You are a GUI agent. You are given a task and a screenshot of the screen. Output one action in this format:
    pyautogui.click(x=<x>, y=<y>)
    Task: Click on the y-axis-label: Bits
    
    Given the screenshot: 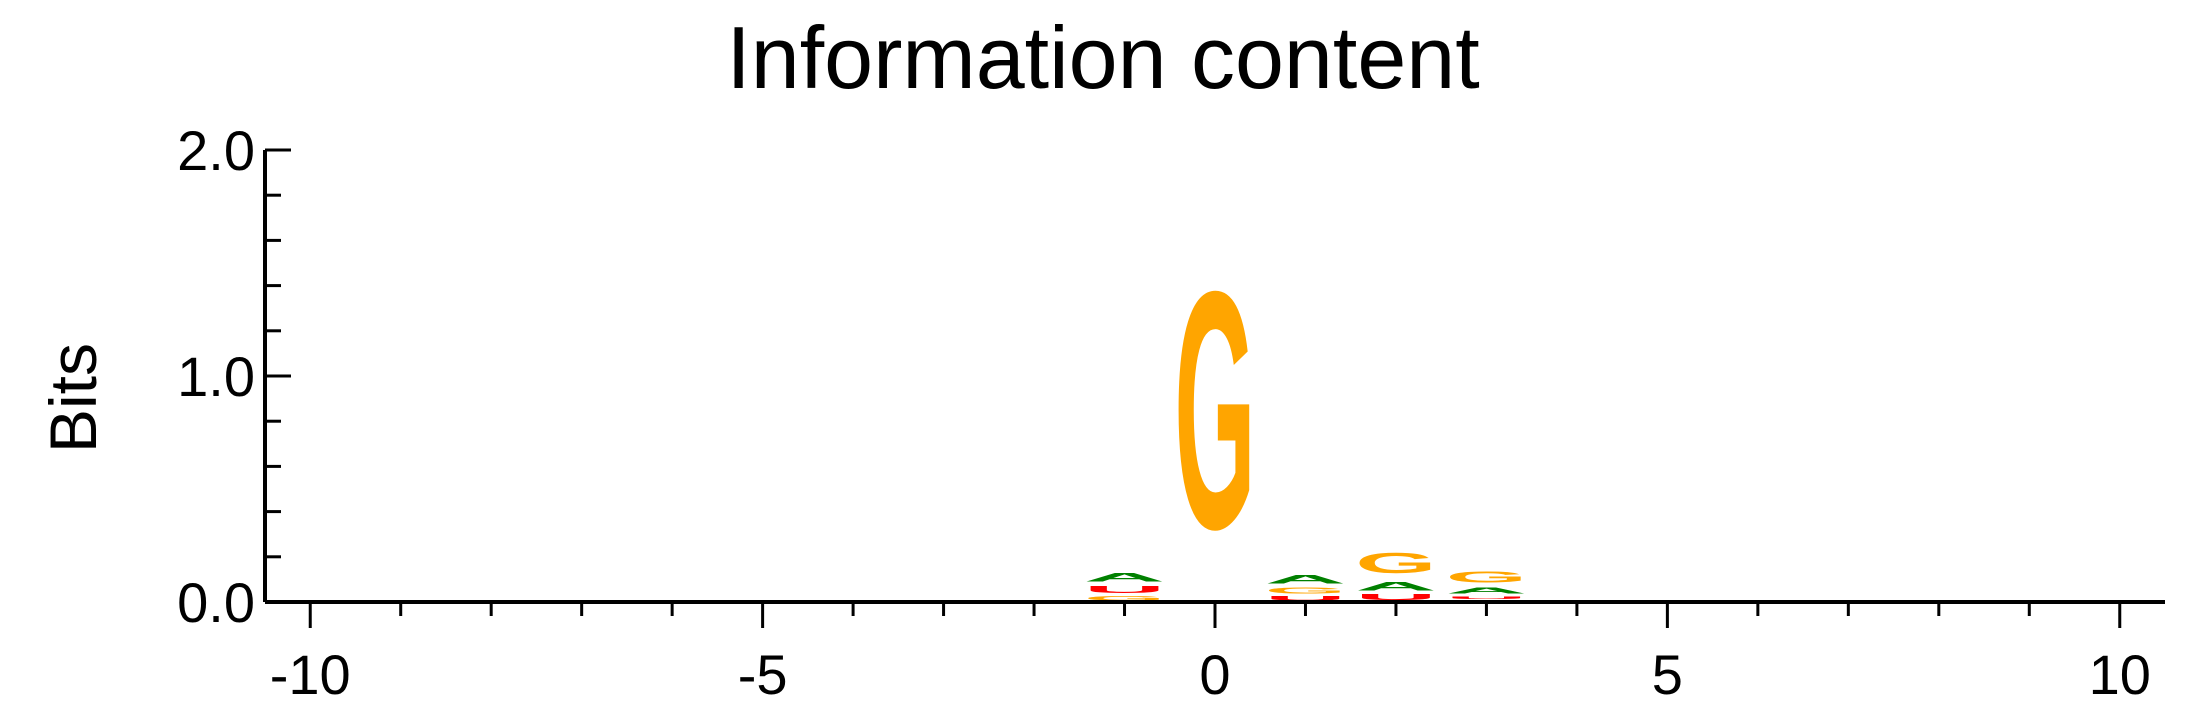 What is the action you would take?
    pyautogui.click(x=73, y=398)
    